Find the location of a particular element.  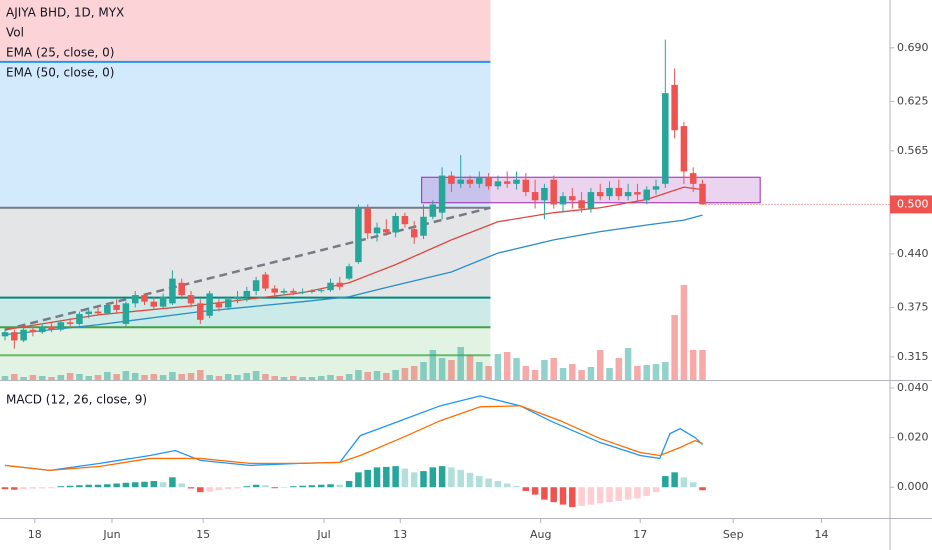

trend-line is located at coordinates (247, 268).